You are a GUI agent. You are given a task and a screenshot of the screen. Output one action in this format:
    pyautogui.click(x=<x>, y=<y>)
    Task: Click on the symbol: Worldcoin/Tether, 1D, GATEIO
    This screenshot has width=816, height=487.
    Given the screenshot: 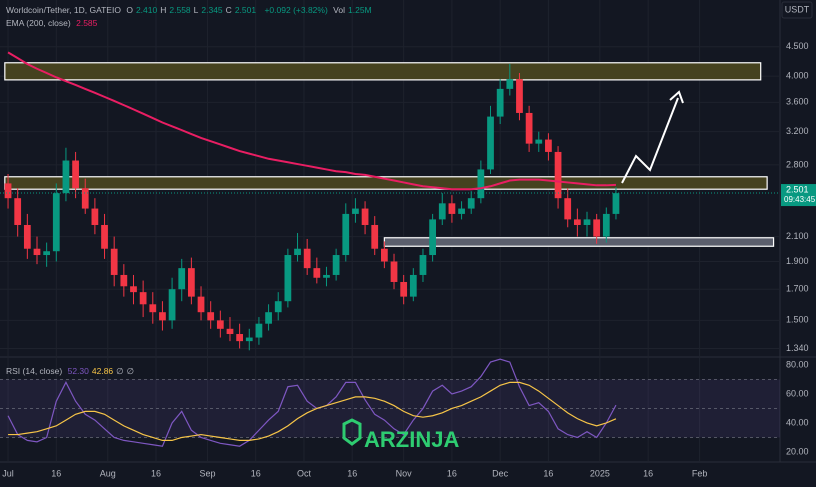 What is the action you would take?
    pyautogui.click(x=63, y=10)
    